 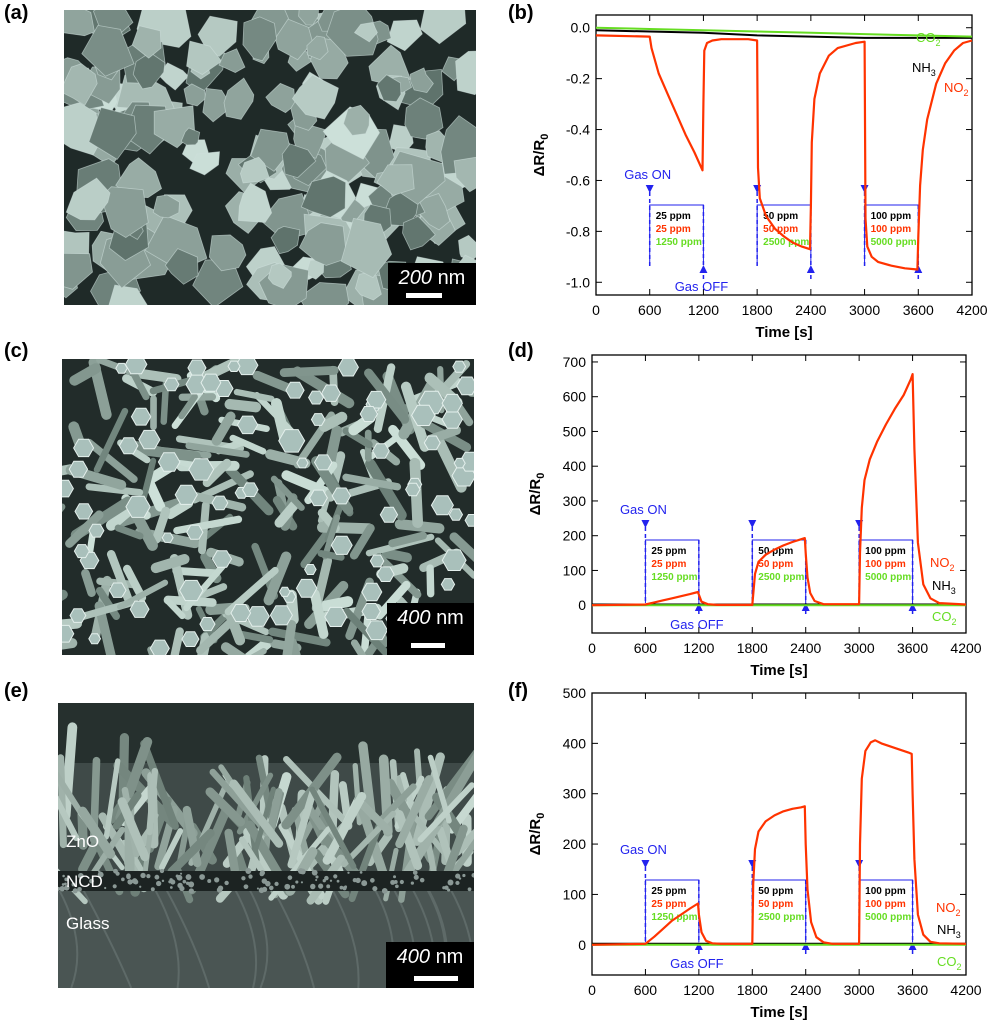 I want to click on chart-b-ytick-label: -0.2, so click(x=578, y=79).